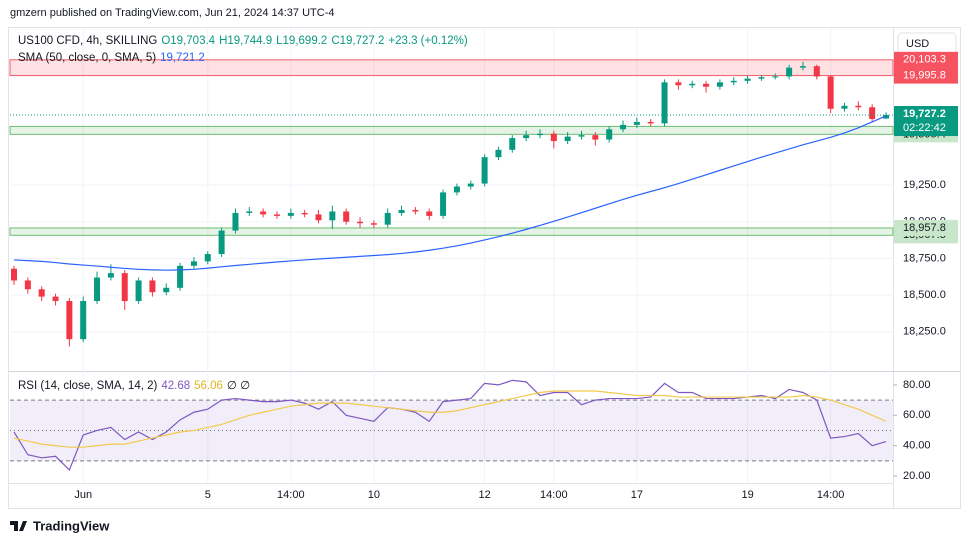 Image resolution: width=970 pixels, height=545 pixels. I want to click on y-tick-label: 40.00, so click(917, 446).